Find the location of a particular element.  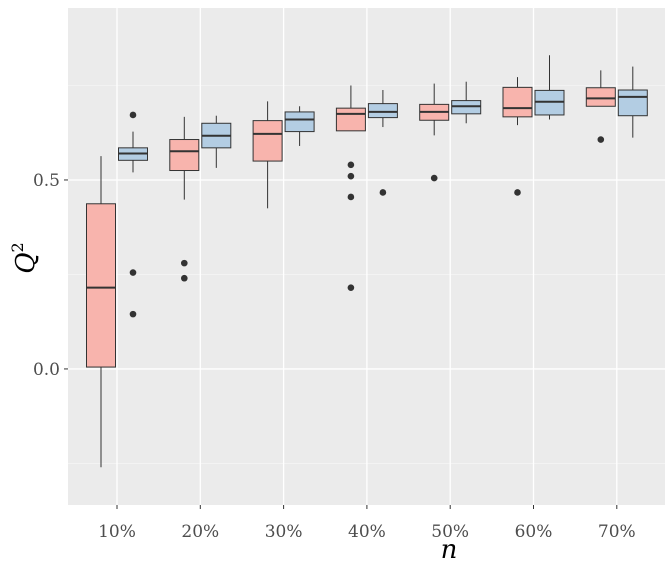

y-axis-title: Q2 is located at coordinates (24, 258).